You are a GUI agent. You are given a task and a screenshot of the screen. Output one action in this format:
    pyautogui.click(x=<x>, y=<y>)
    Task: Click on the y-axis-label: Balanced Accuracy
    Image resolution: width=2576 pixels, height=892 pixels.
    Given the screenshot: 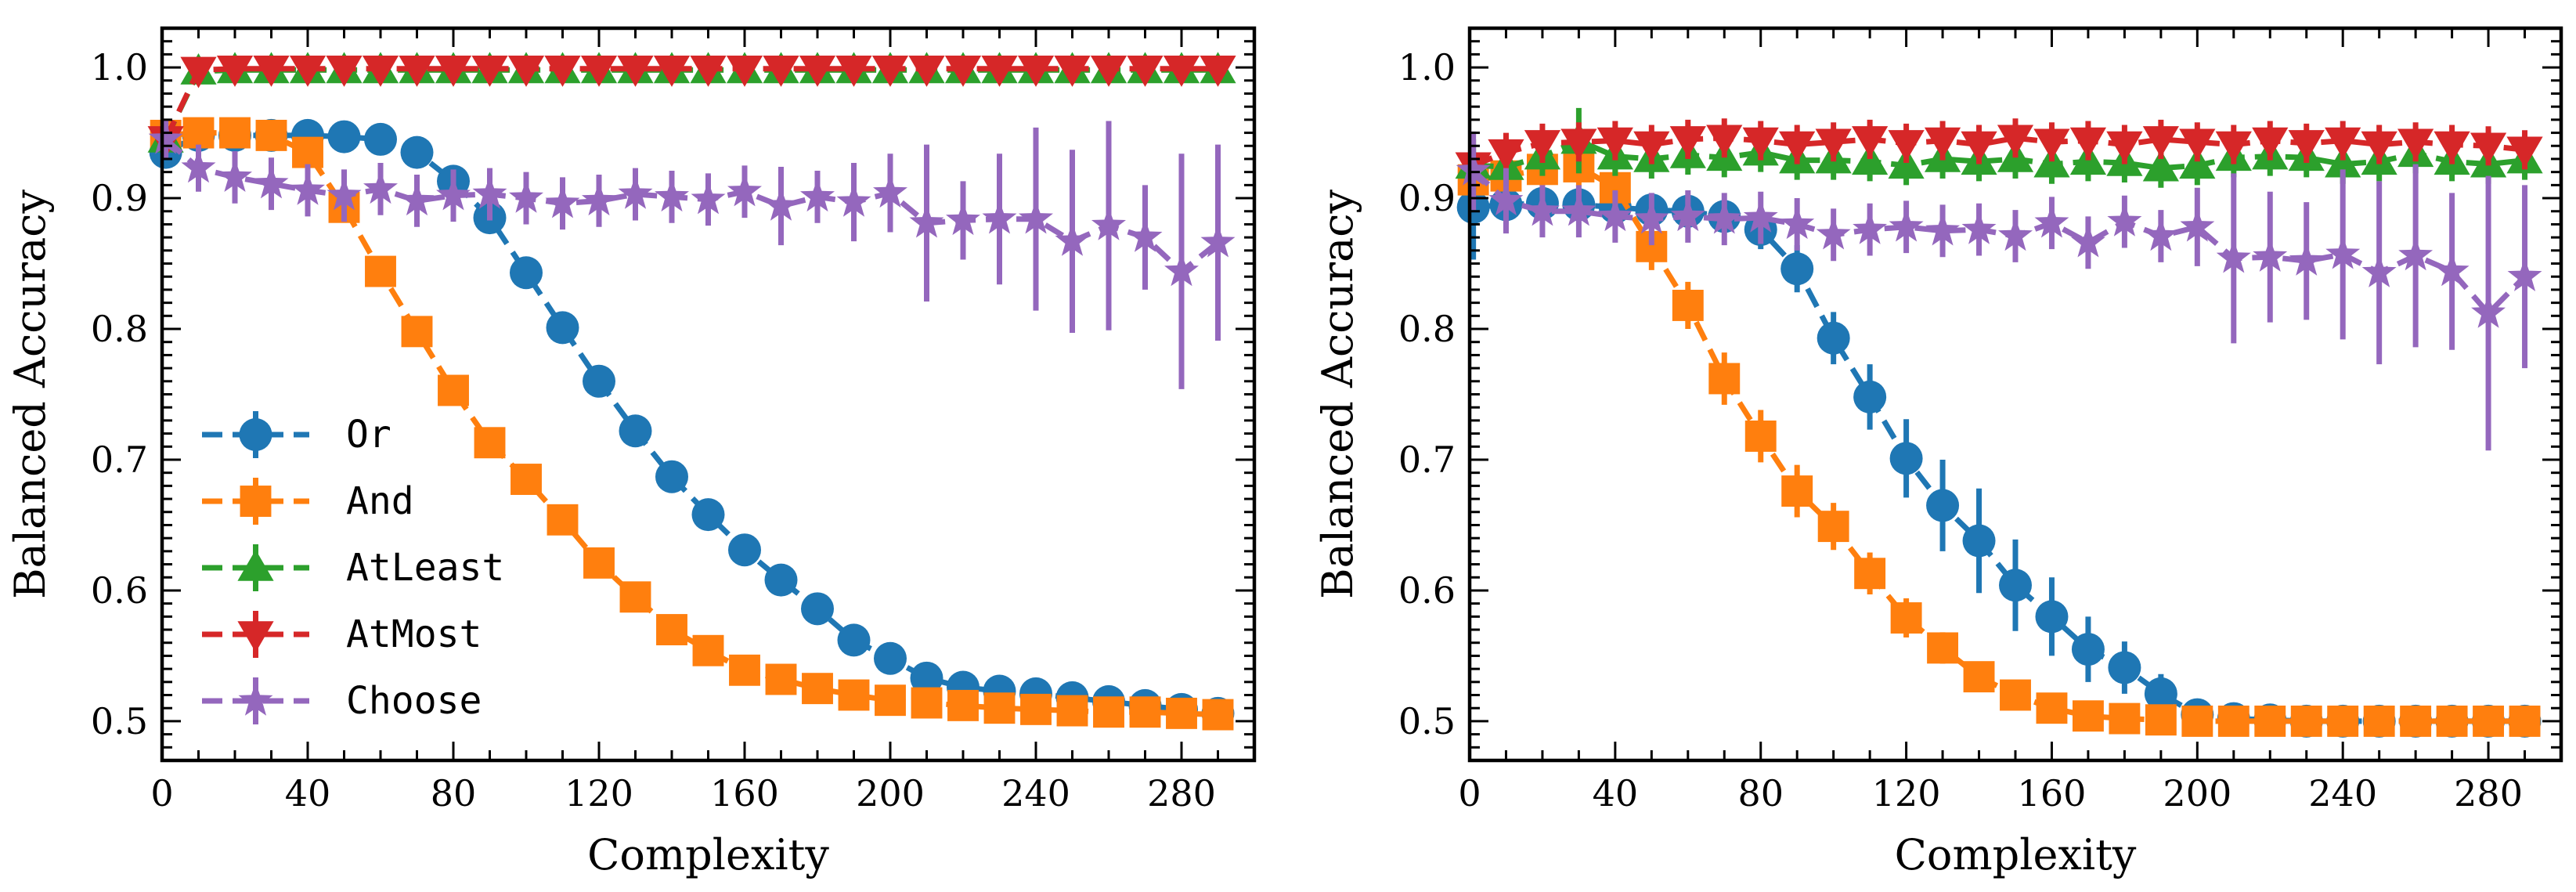 What is the action you would take?
    pyautogui.click(x=30, y=394)
    